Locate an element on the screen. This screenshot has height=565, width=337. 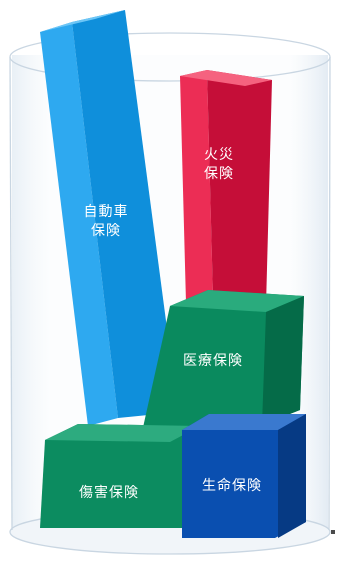
medical-insurance-label: 医療保険 is located at coordinates (213, 361).